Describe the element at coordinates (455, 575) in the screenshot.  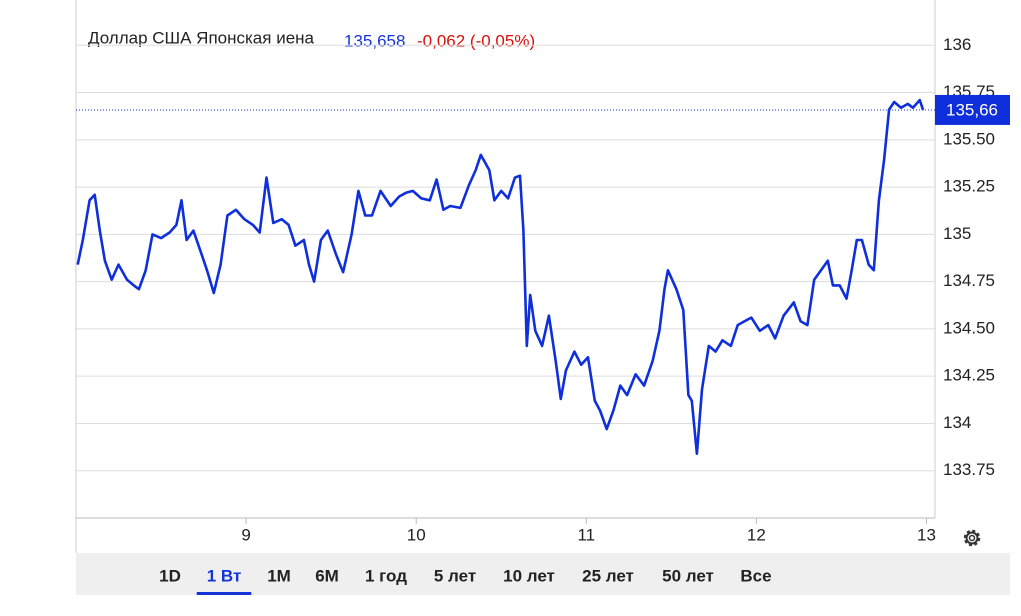
I see `range-tab: 5 лет` at that location.